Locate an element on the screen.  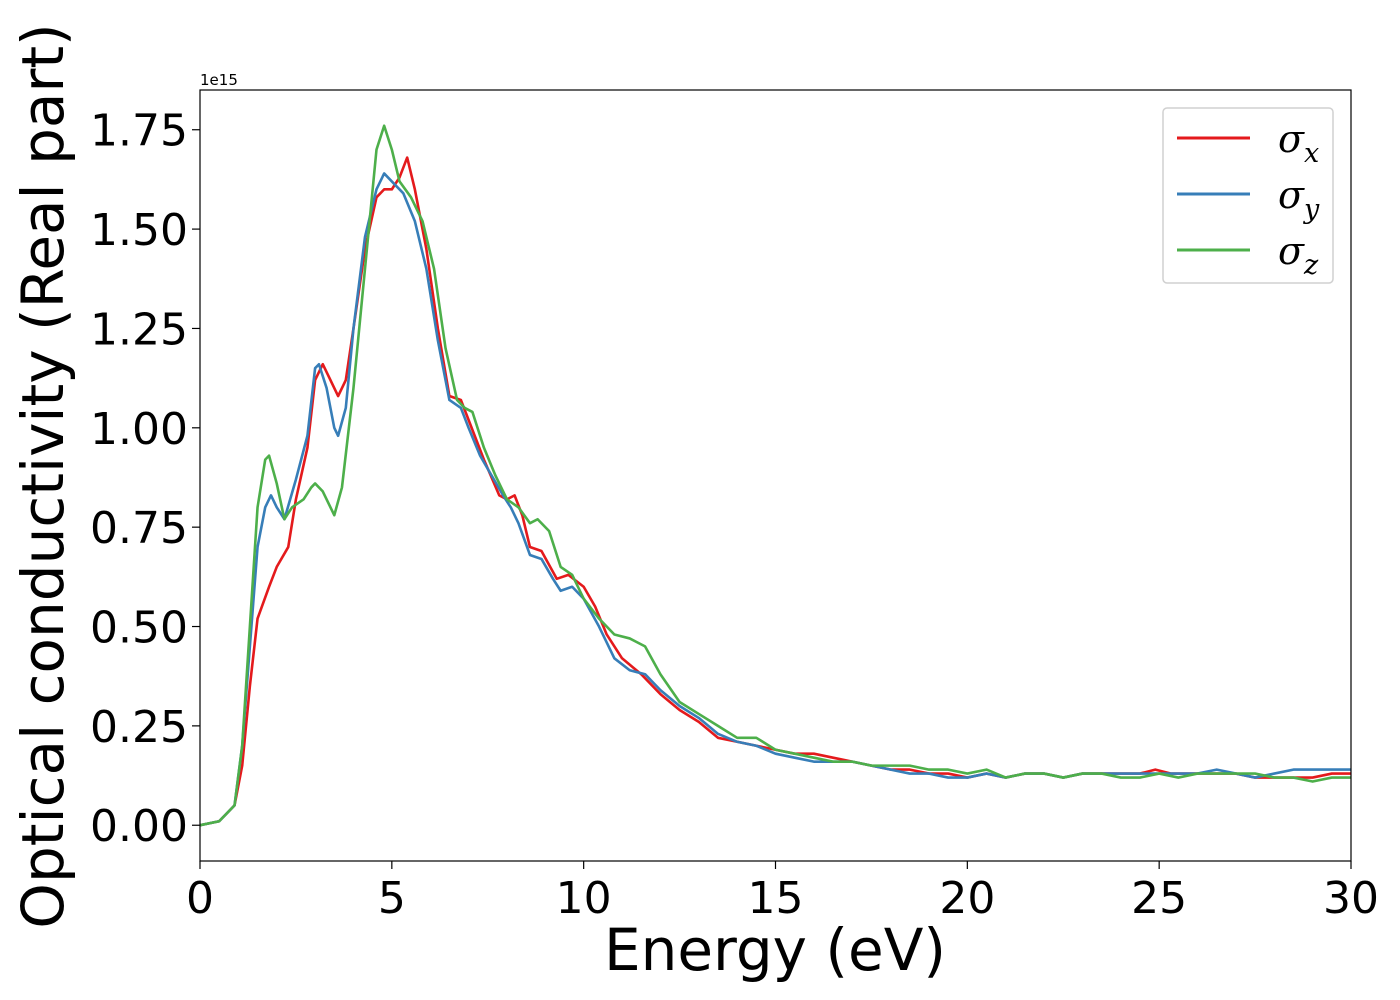
y-tick-label: 0.00 is located at coordinates (139, 826).